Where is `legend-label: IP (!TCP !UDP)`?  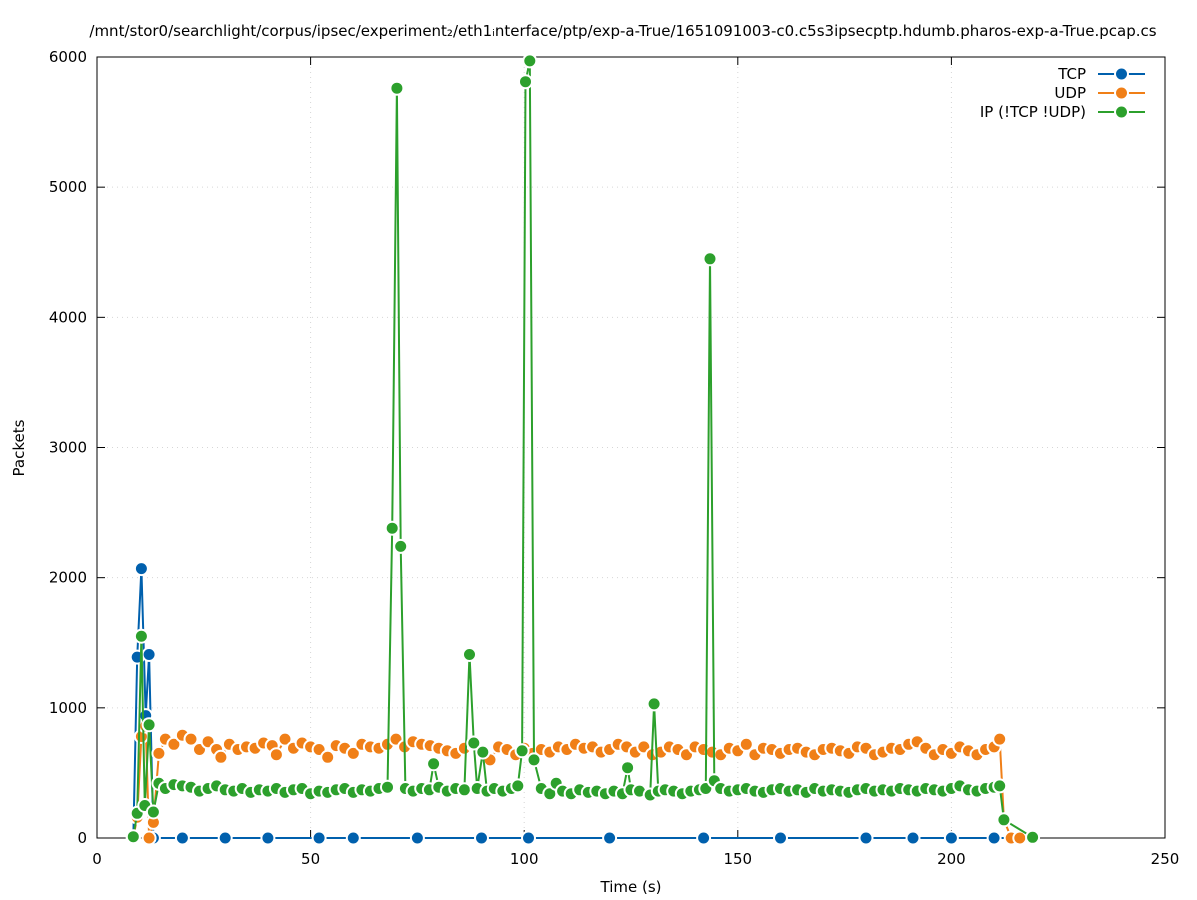 legend-label: IP (!TCP !UDP) is located at coordinates (1033, 112).